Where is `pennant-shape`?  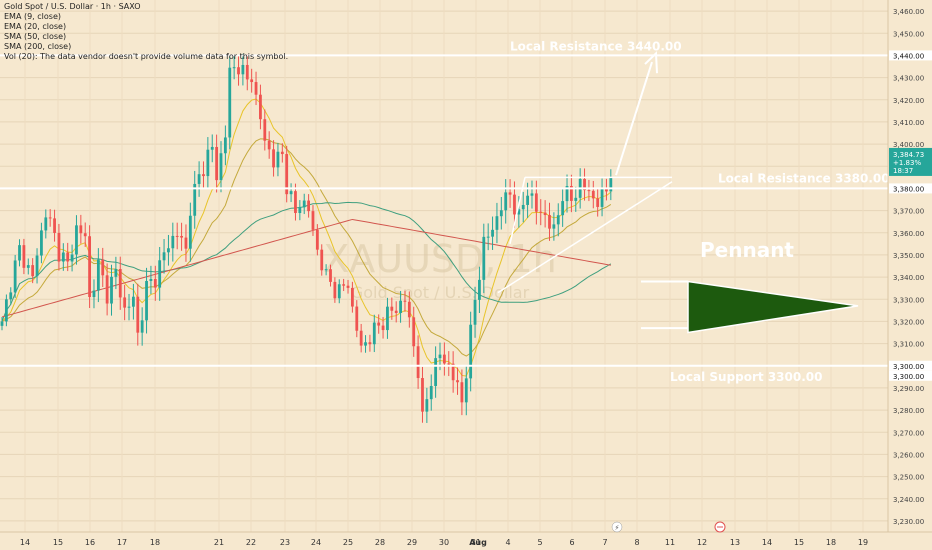
pennant-shape is located at coordinates (773, 307).